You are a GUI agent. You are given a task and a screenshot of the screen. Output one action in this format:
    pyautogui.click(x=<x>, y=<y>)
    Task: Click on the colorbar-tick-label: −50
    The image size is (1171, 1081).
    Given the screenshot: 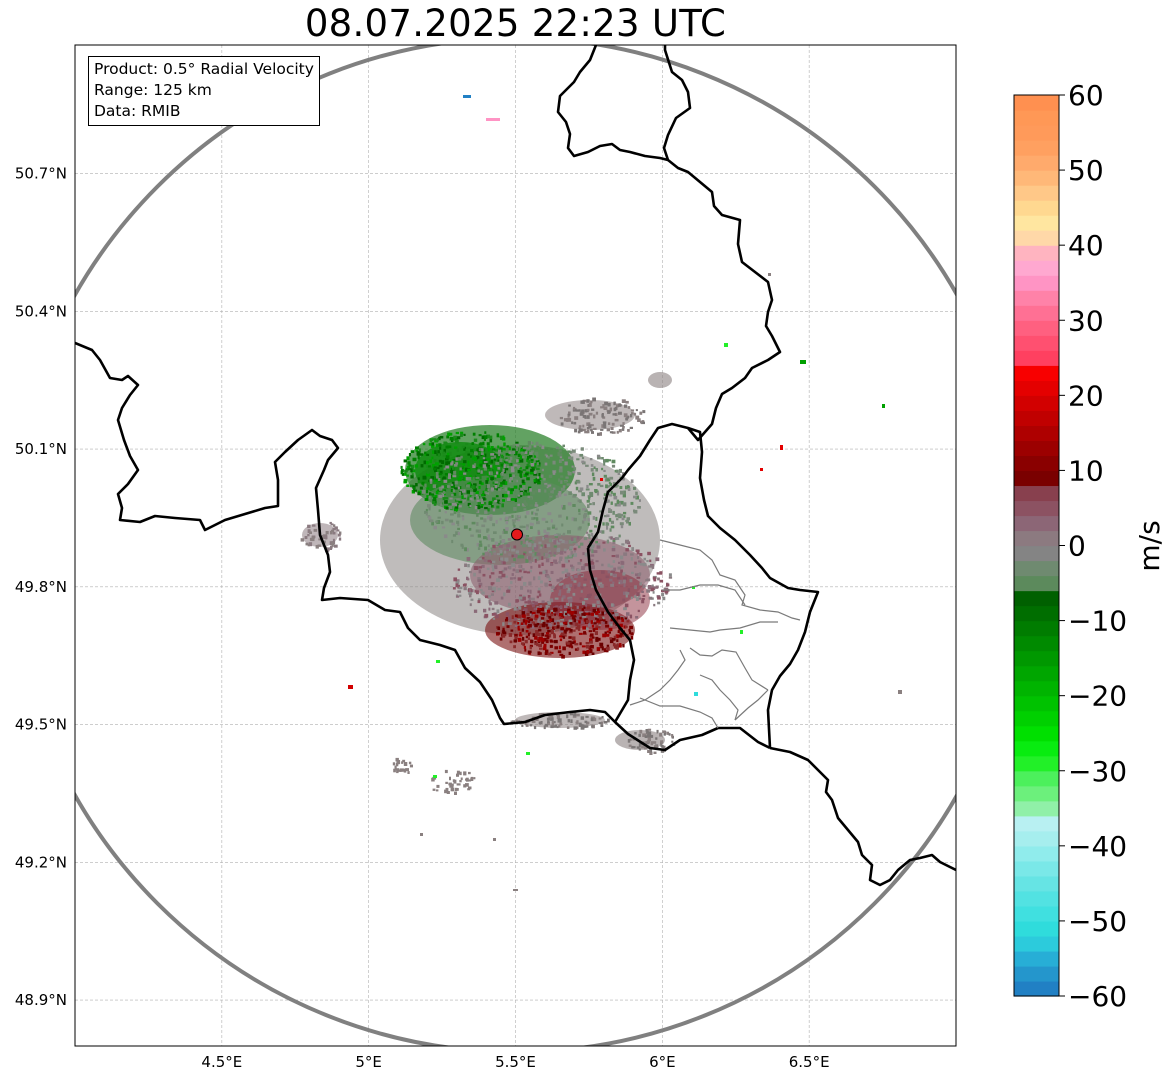 What is the action you would take?
    pyautogui.click(x=1097, y=921)
    